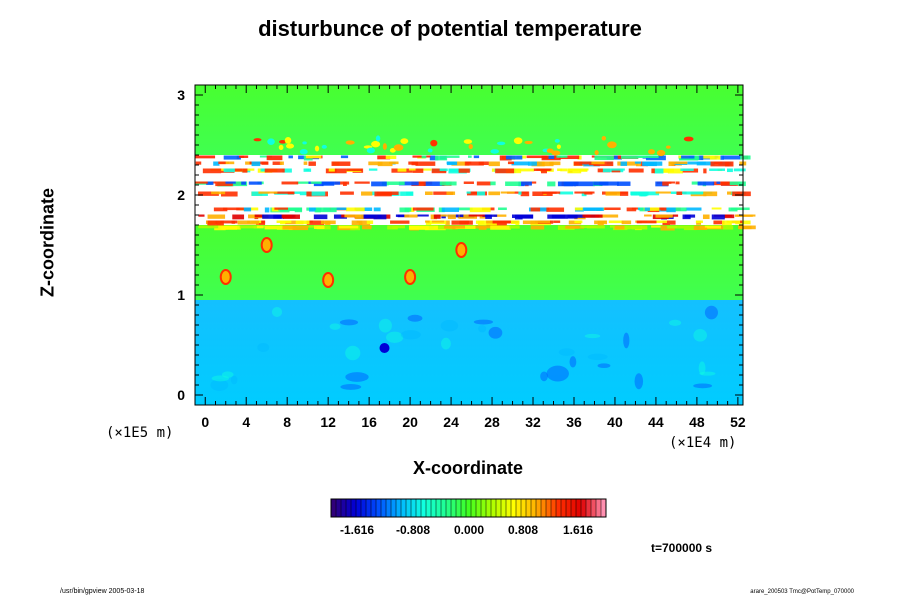 The width and height of the screenshot is (900, 600). I want to click on x-tick-label: 0, so click(205, 422).